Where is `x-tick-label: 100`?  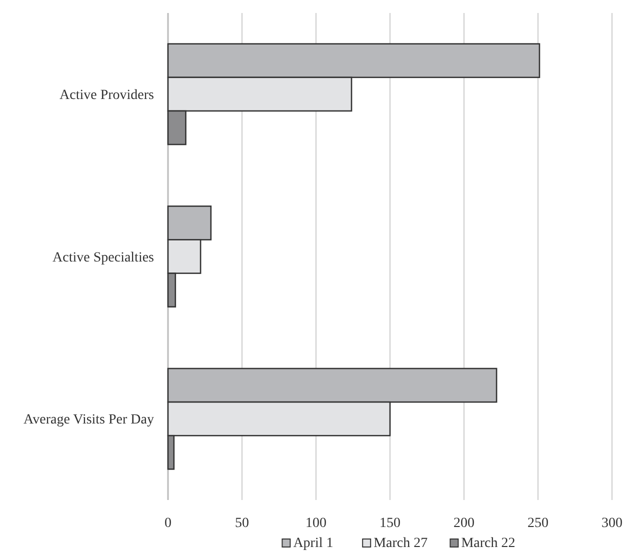 x-tick-label: 100 is located at coordinates (316, 523).